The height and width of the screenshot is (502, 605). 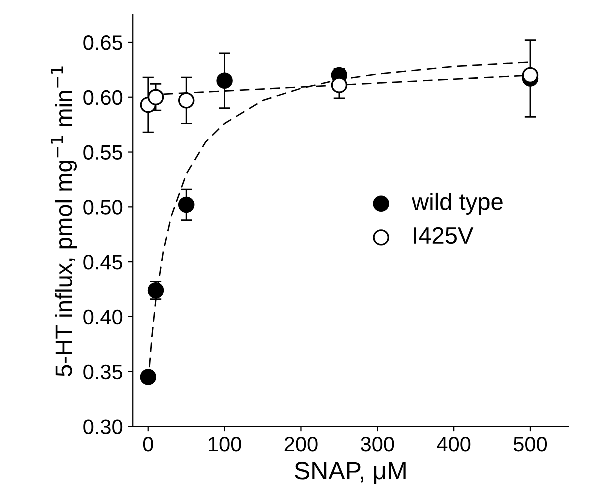 What do you see at coordinates (350, 473) in the screenshot?
I see `x-axis-title: SNAP, μM` at bounding box center [350, 473].